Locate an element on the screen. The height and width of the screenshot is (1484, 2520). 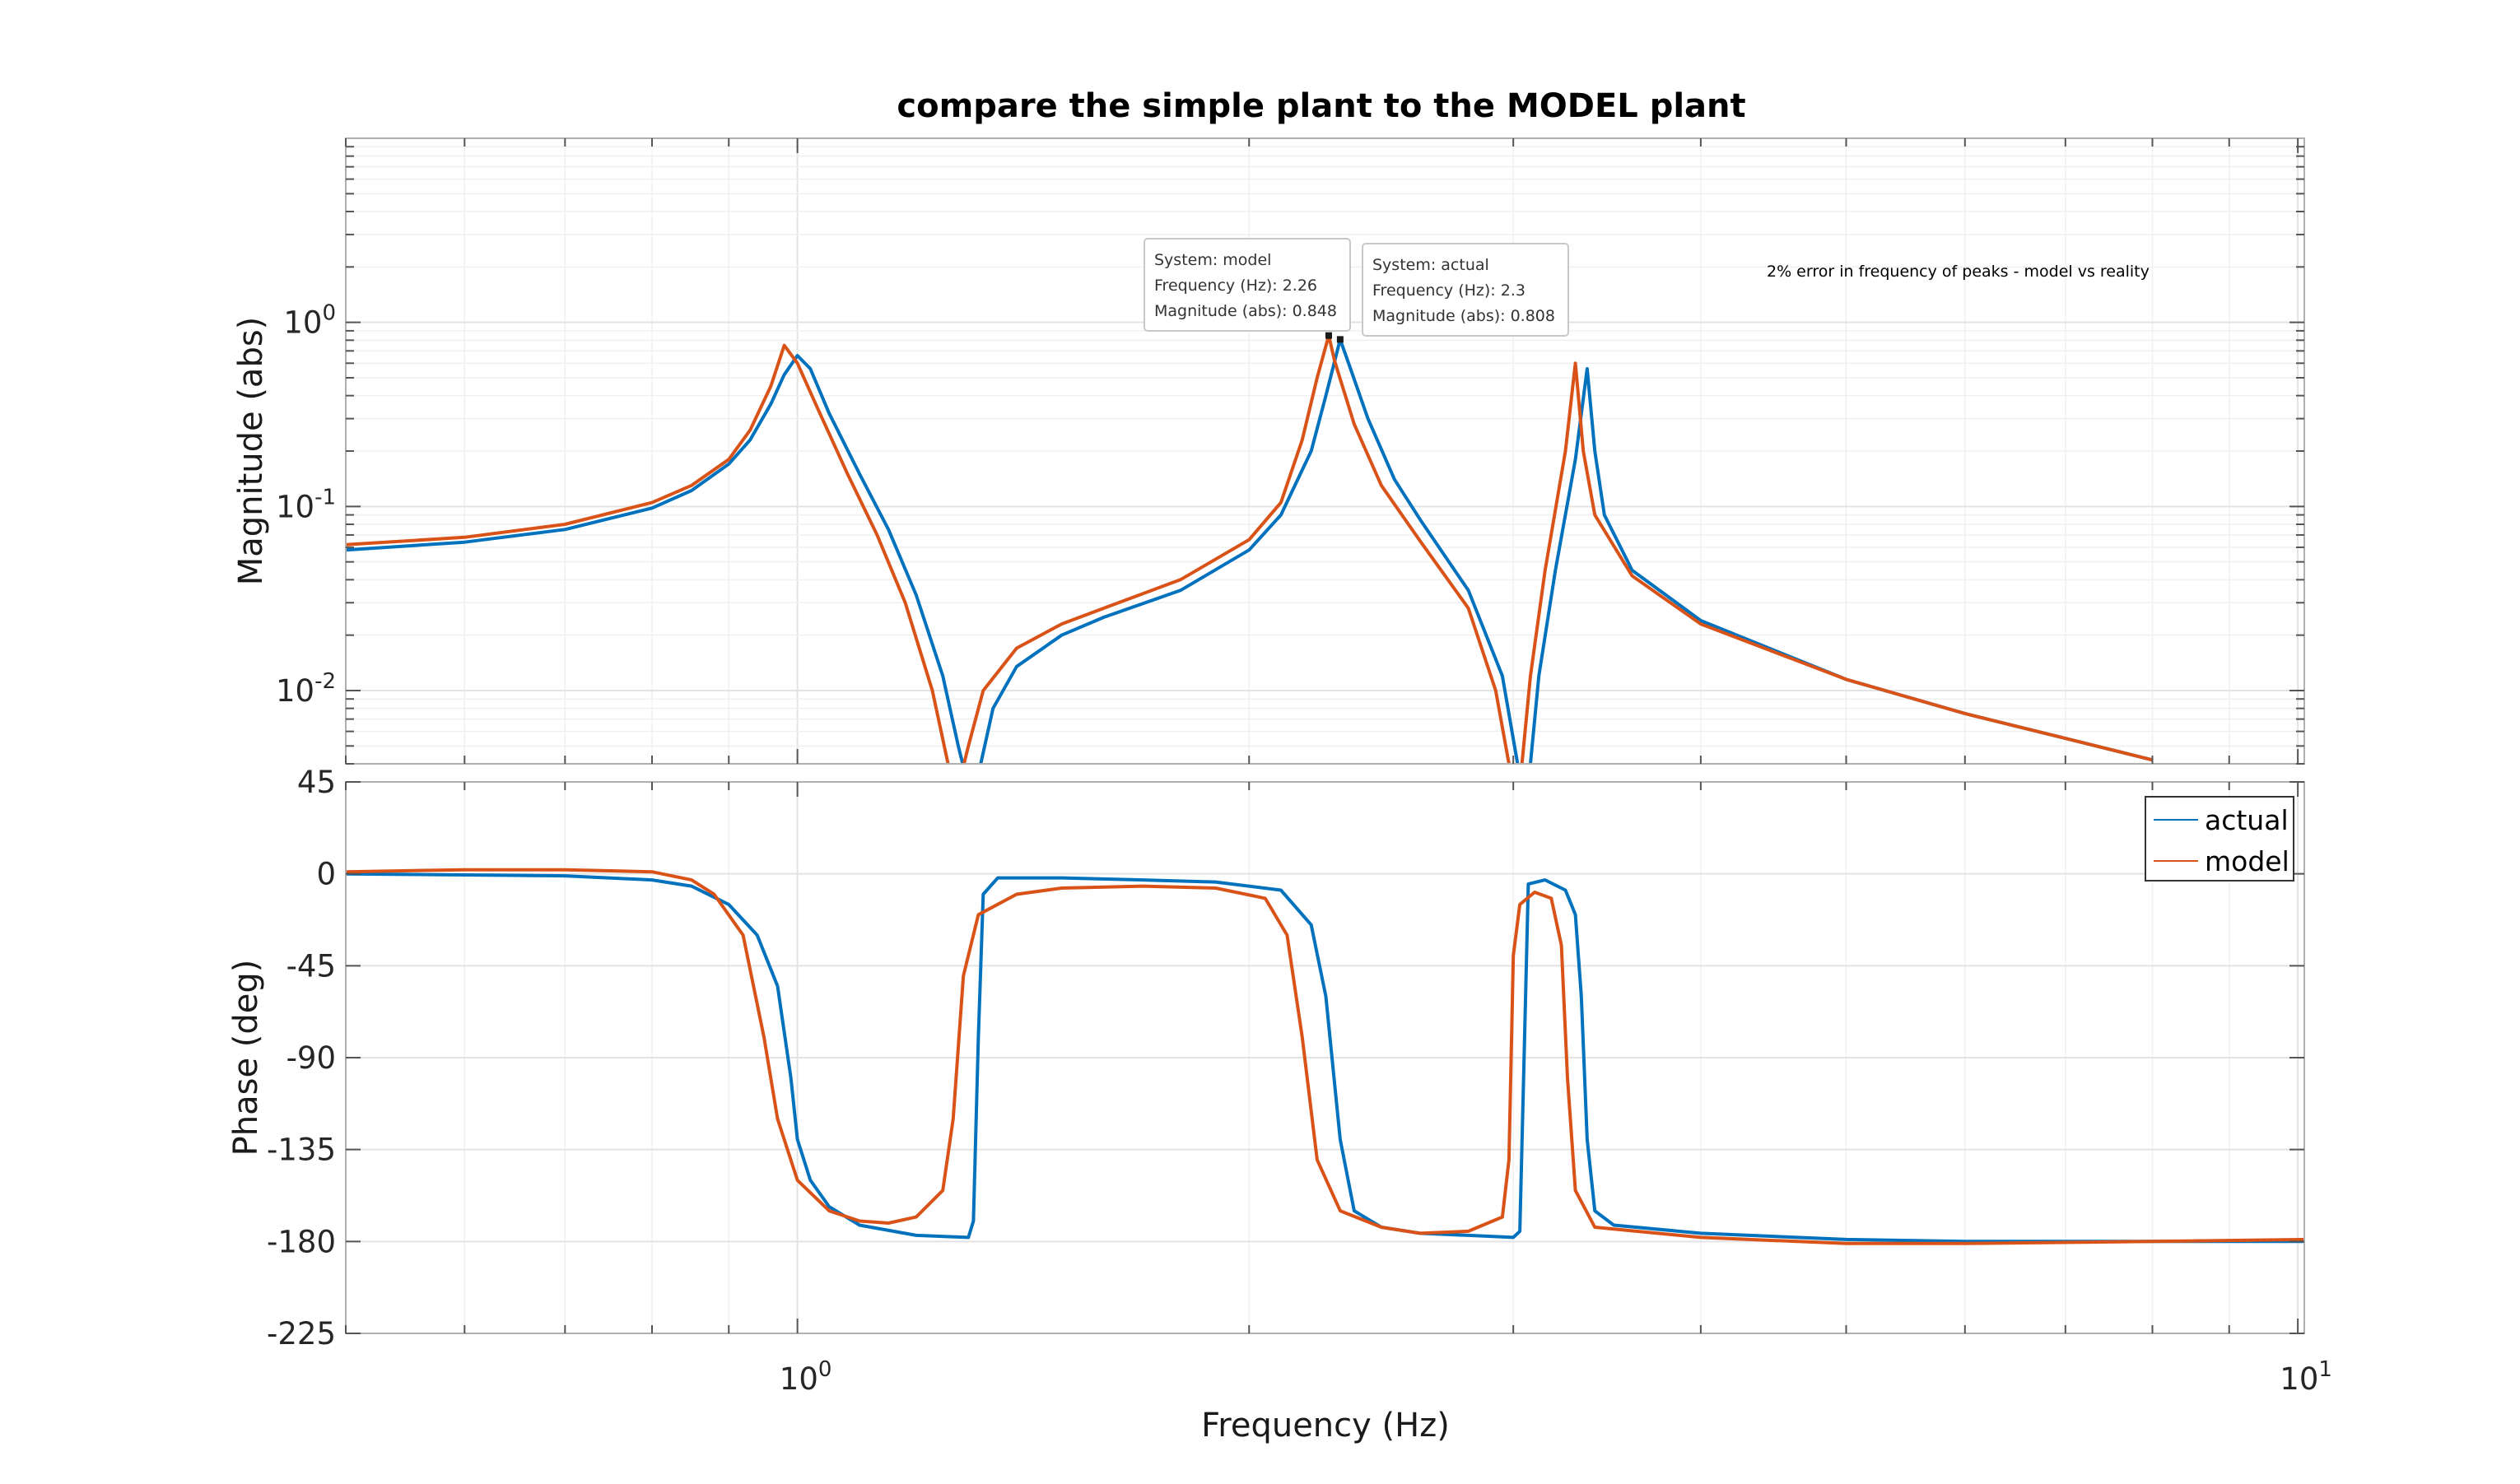
datatip-line: Magnitude (abs): 0.808 is located at coordinates (1463, 316).